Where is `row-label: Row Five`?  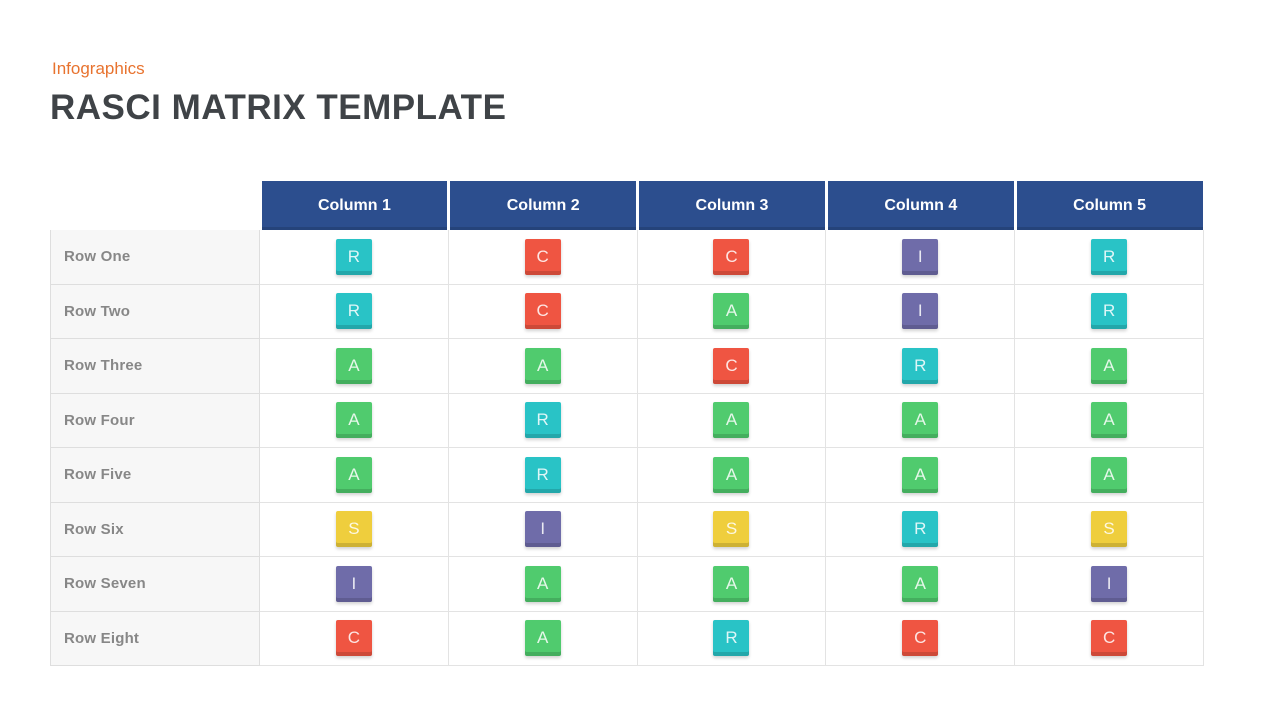 row-label: Row Five is located at coordinates (155, 475).